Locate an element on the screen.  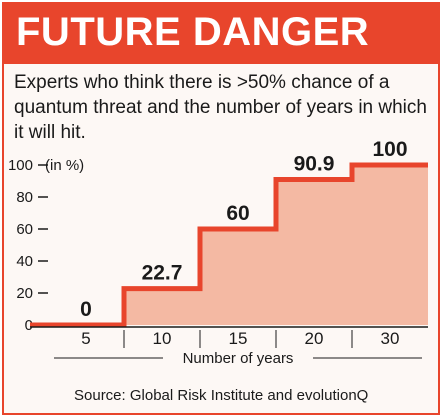
x-axis-label: Number of years is located at coordinates (238, 358).